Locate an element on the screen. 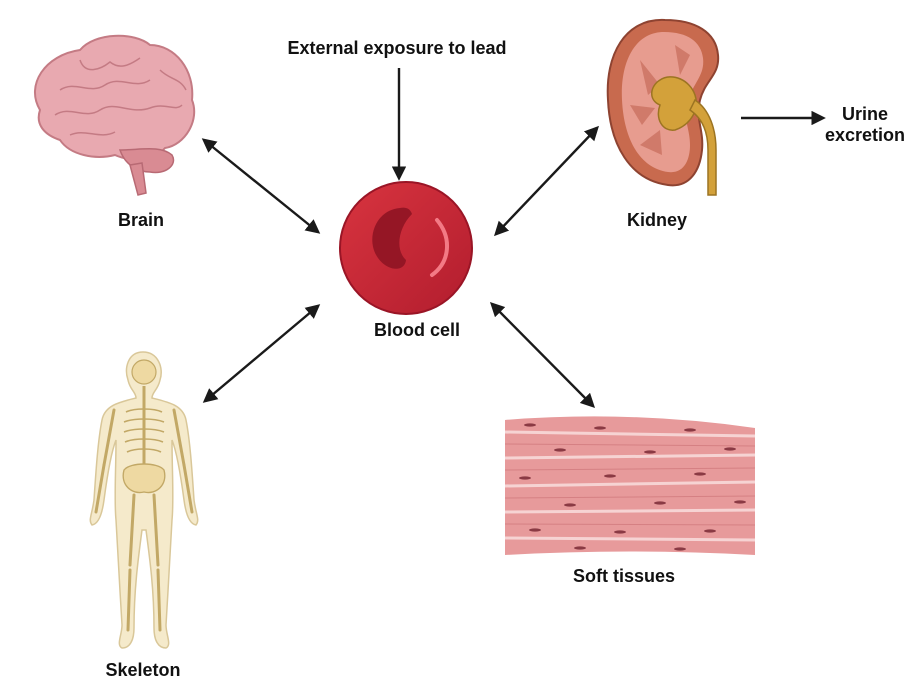  urine-excretion-label: Urine excretion is located at coordinates (865, 124).